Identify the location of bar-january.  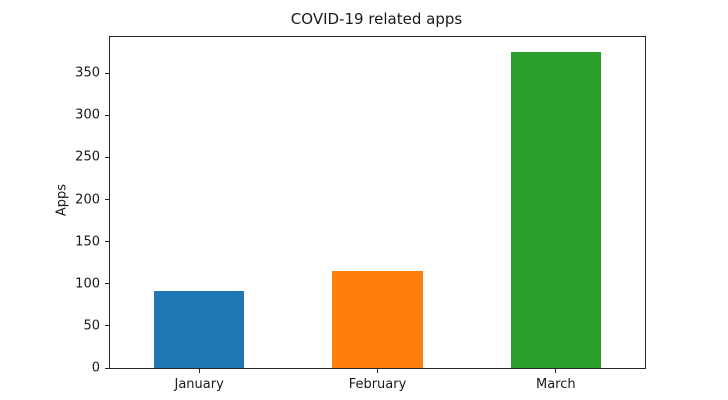
(199, 329).